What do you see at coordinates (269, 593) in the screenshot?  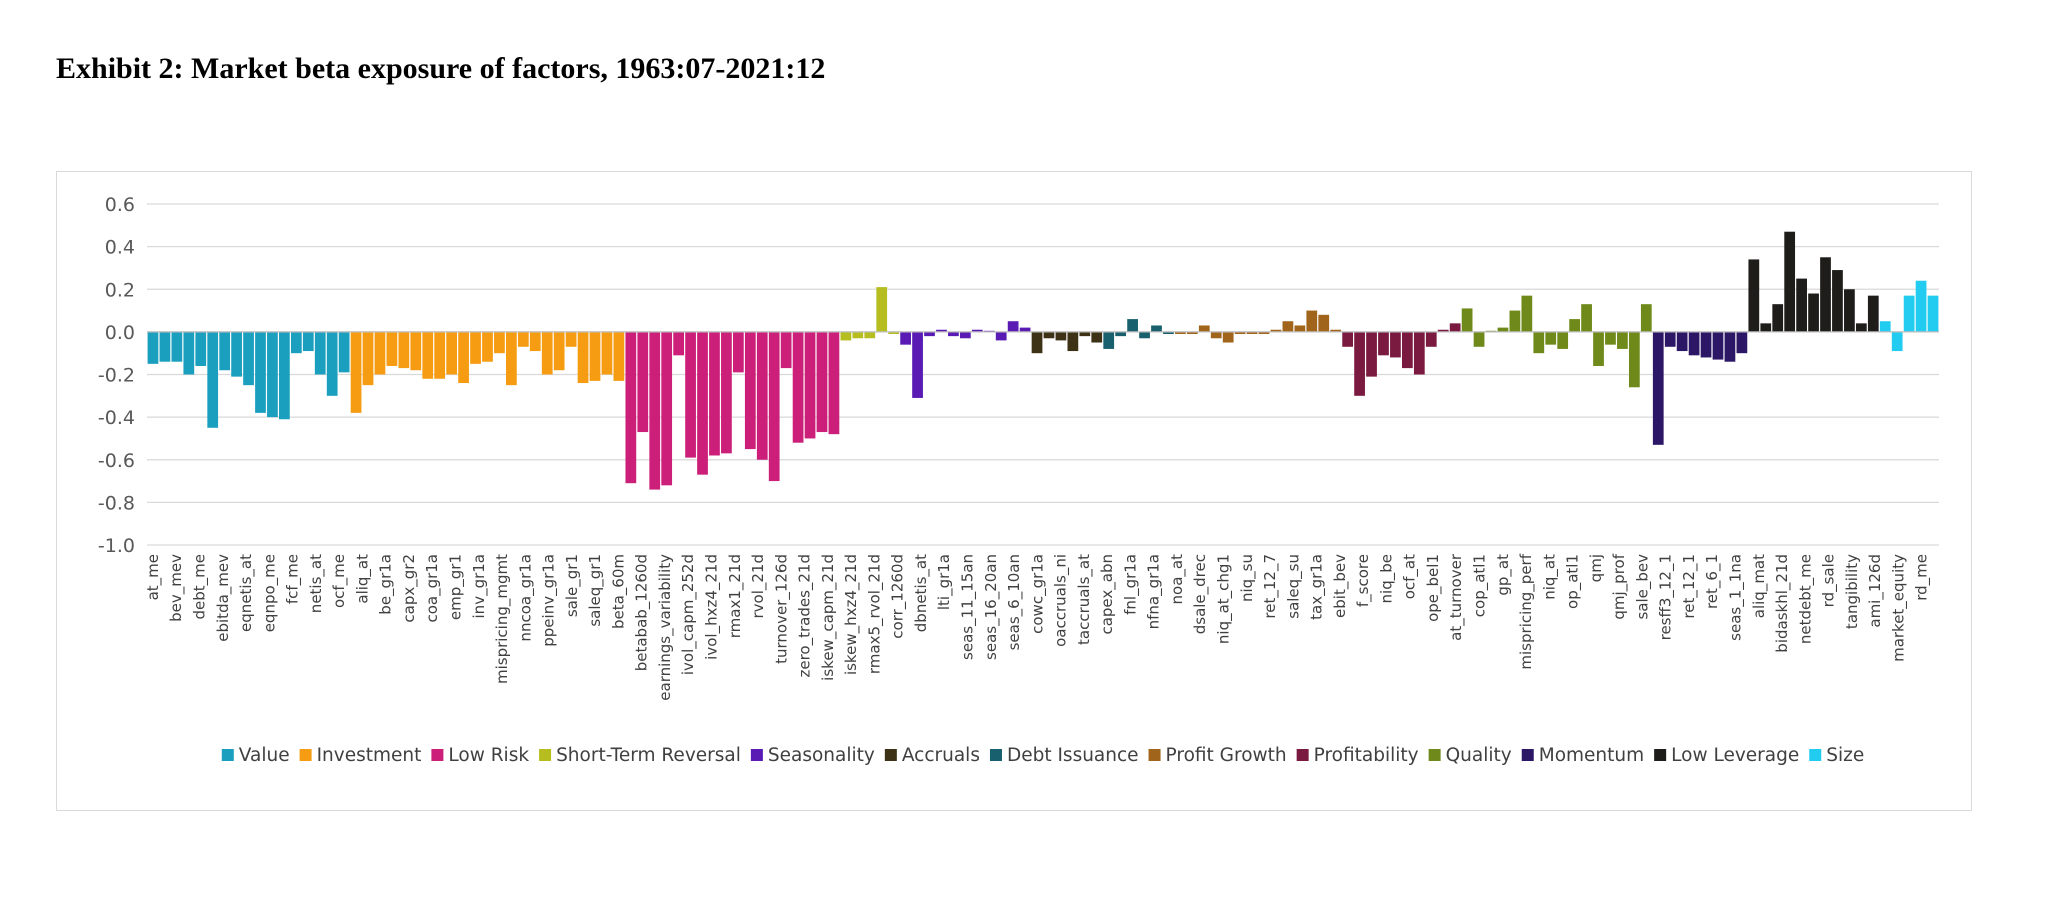 I see `x-tick-label: eqnpo_me` at bounding box center [269, 593].